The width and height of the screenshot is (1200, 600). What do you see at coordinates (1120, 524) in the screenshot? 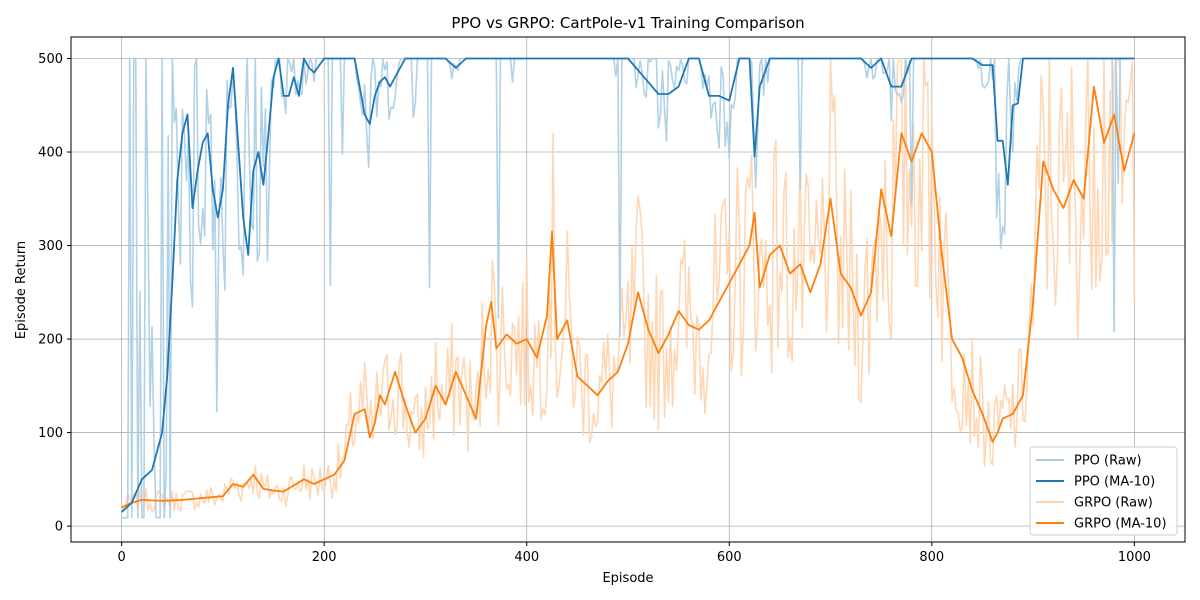
I see `legend-label-grpo_ma: GRPO (MA-10)` at bounding box center [1120, 524].